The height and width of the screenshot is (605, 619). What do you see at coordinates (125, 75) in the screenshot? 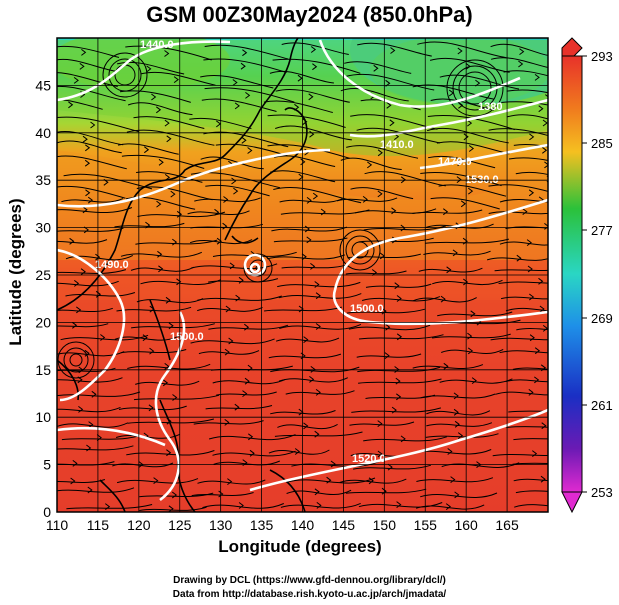
I see `eddy-streamline` at bounding box center [125, 75].